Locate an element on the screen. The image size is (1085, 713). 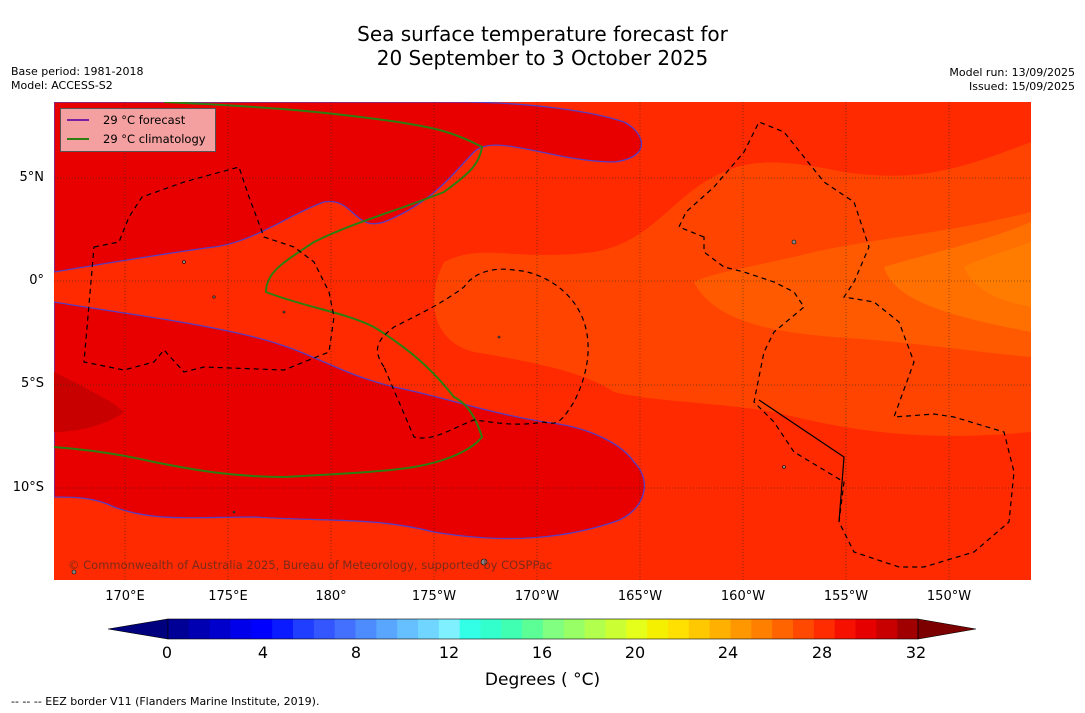
model-name: Model: ACCESS-S2 is located at coordinates (62, 85).